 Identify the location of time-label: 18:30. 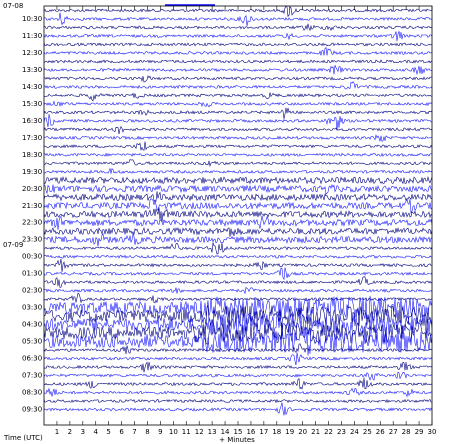
(32, 155).